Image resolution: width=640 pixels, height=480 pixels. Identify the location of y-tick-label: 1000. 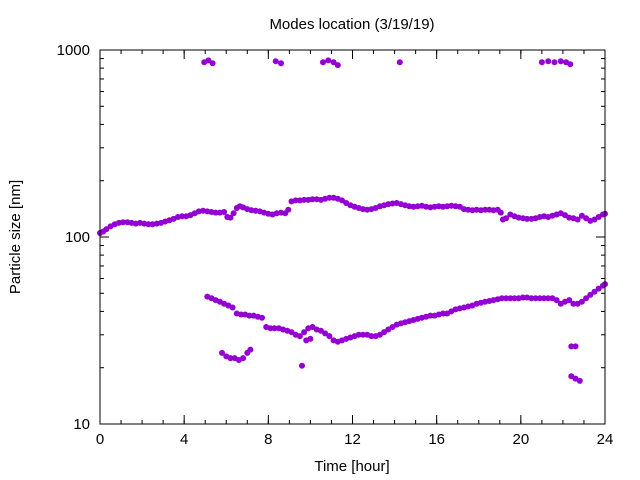
(73, 50).